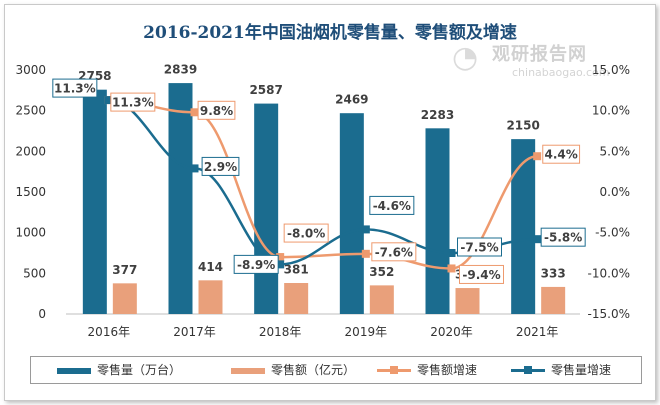 This screenshot has height=405, width=660. Describe the element at coordinates (539, 54) in the screenshot. I see `watermark-name: 观研报告网` at that location.